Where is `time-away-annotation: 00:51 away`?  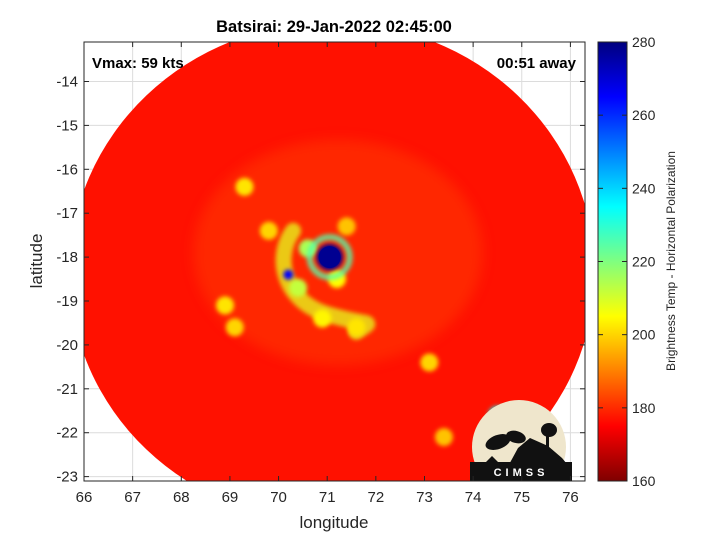
time-away-annotation: 00:51 away is located at coordinates (537, 63).